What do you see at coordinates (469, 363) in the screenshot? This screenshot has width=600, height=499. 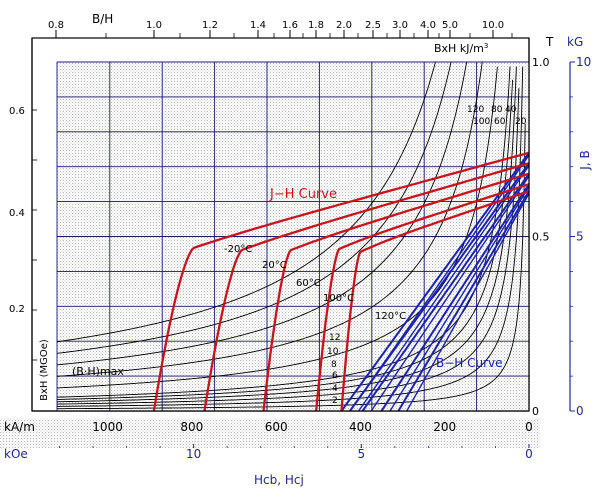 I see `bh-curve-label: B−H Curve` at bounding box center [469, 363].